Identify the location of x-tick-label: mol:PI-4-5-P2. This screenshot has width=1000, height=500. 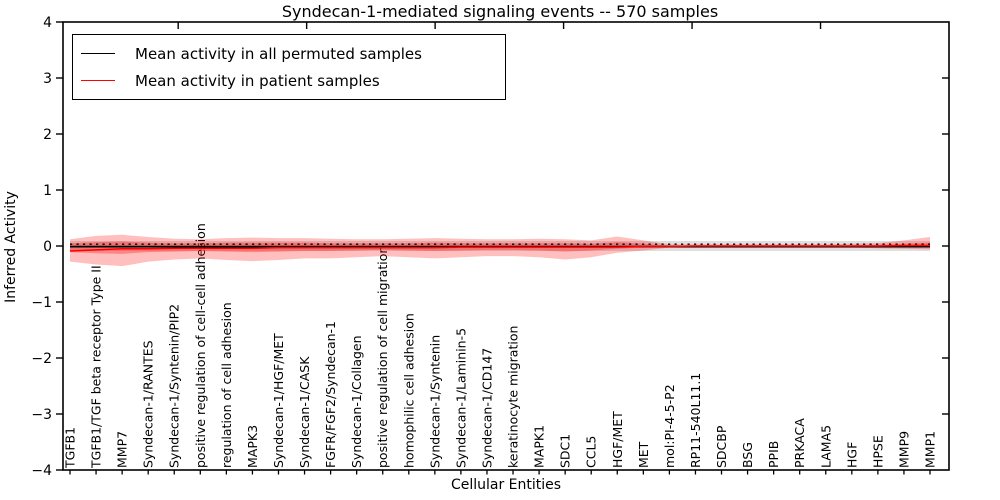
(669, 426).